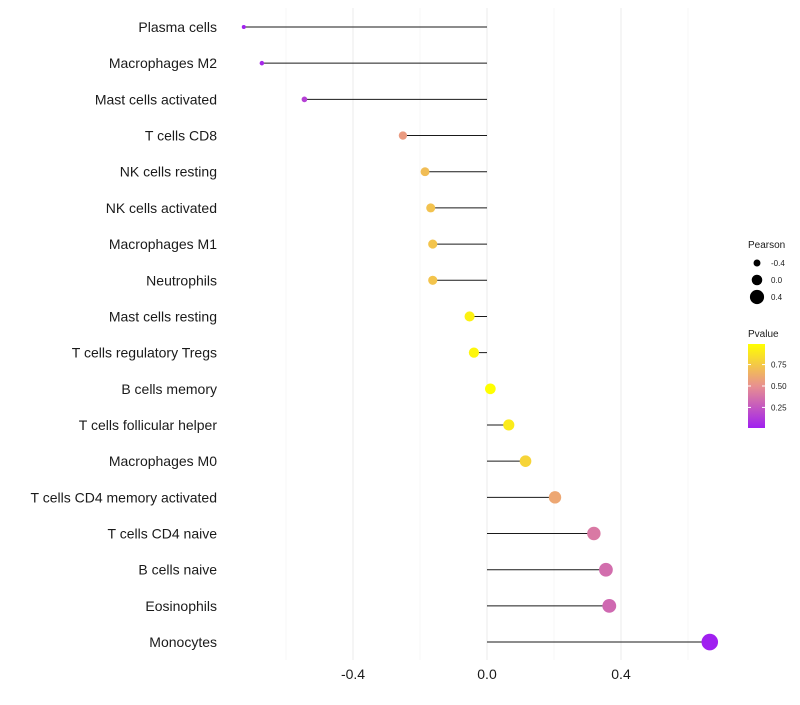 The image size is (800, 705). Describe the element at coordinates (163, 316) in the screenshot. I see `category-label: Mast cells resting` at that location.